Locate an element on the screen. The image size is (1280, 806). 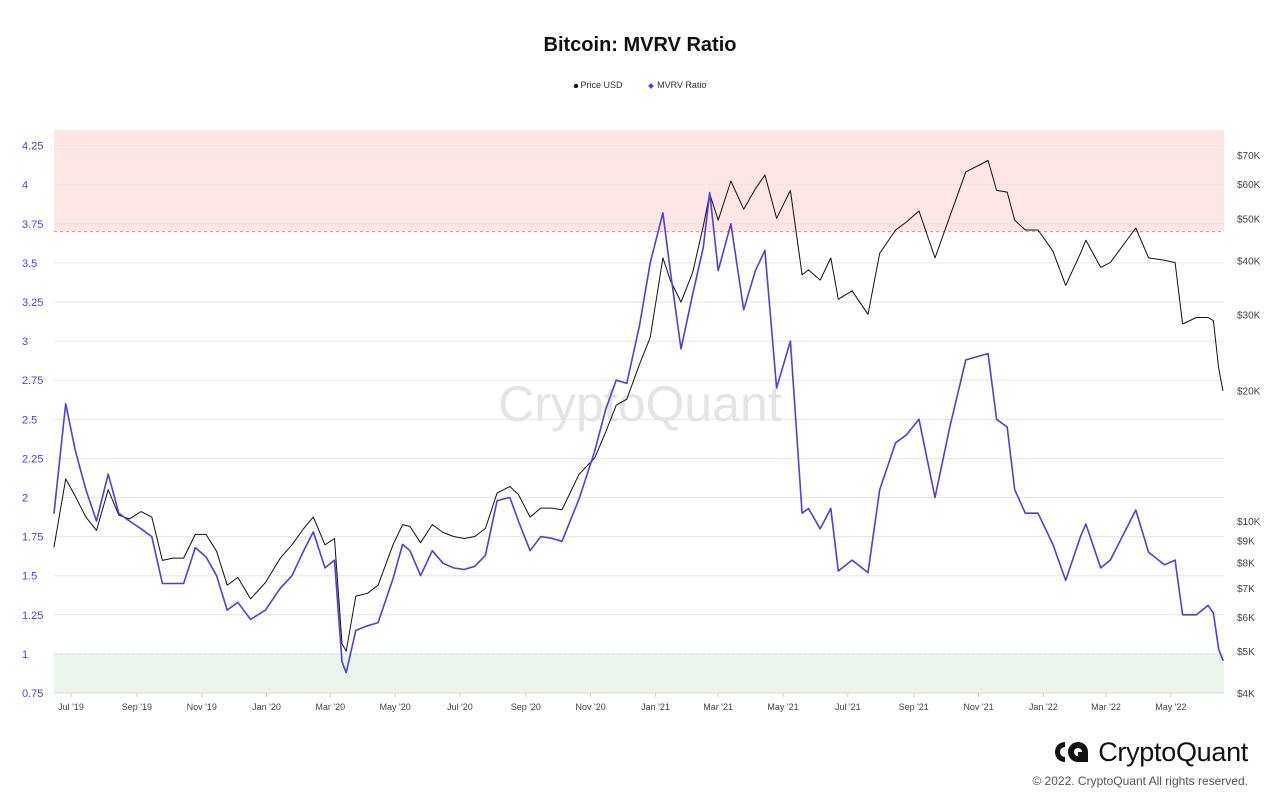
y-right-tick-label: $60K is located at coordinates (1249, 185).